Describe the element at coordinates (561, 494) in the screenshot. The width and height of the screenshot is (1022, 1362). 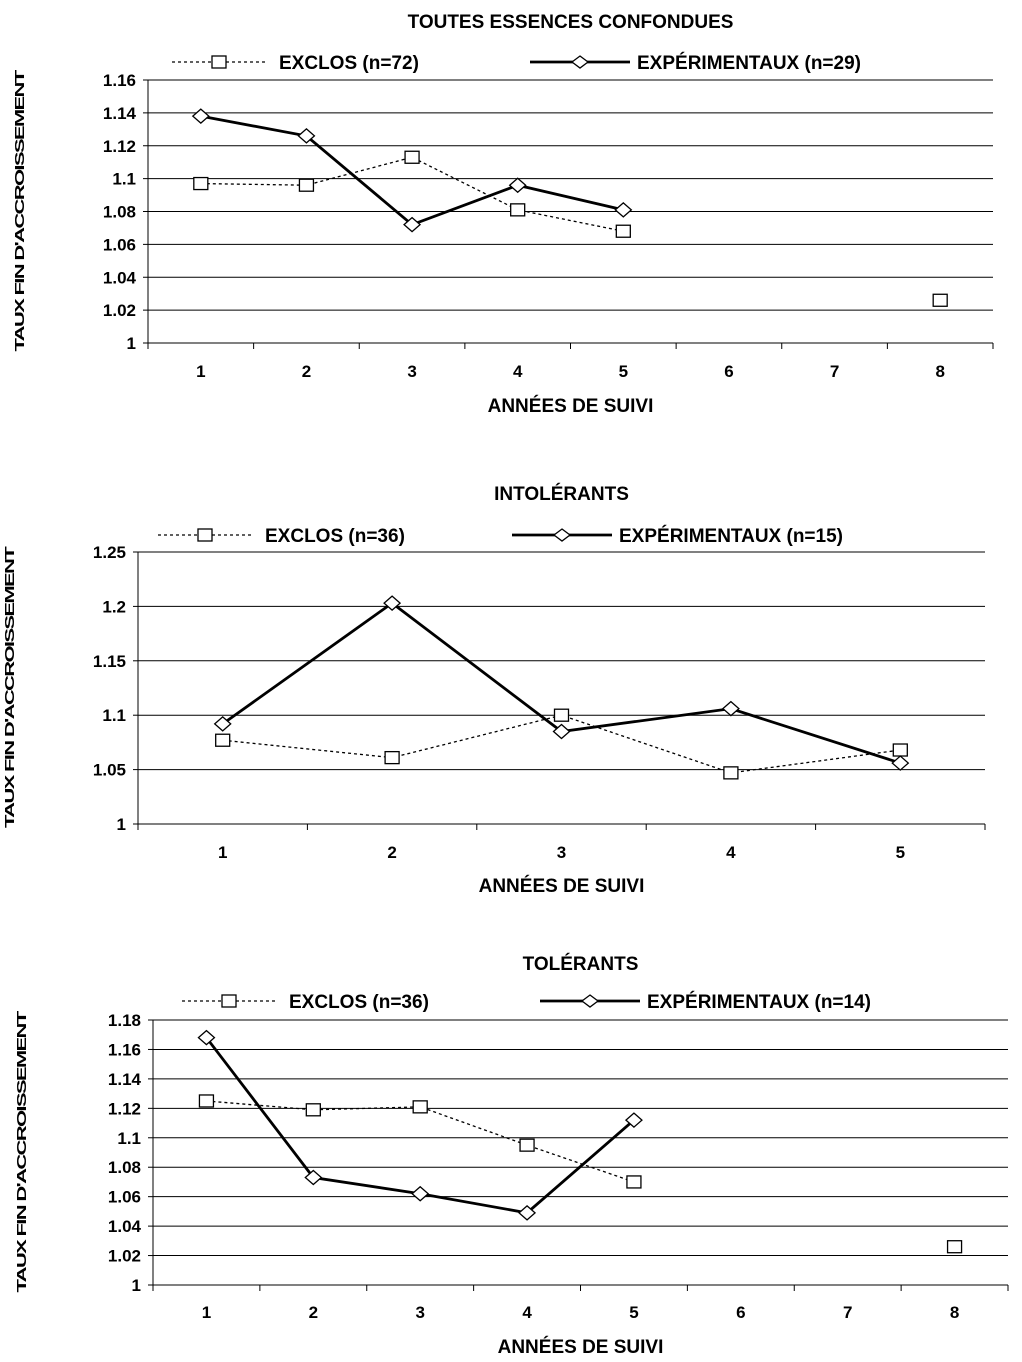
I see `chart-title: INTOLÉRANTS` at that location.